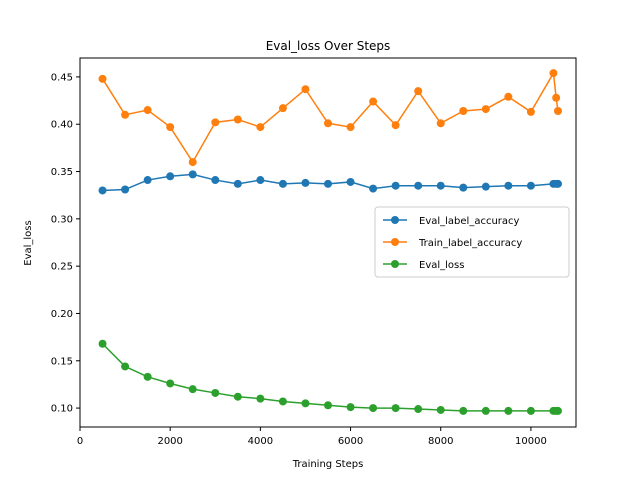 The image size is (640, 480). What do you see at coordinates (62, 77) in the screenshot?
I see `y-tick-label: 0.45` at bounding box center [62, 77].